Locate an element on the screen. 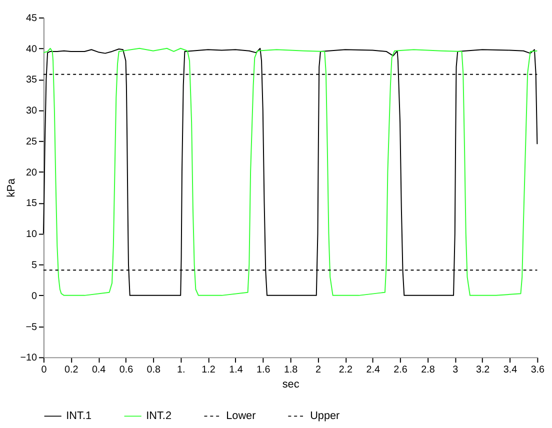 This screenshot has height=428, width=552. x-tick-label: 3 is located at coordinates (455, 370).